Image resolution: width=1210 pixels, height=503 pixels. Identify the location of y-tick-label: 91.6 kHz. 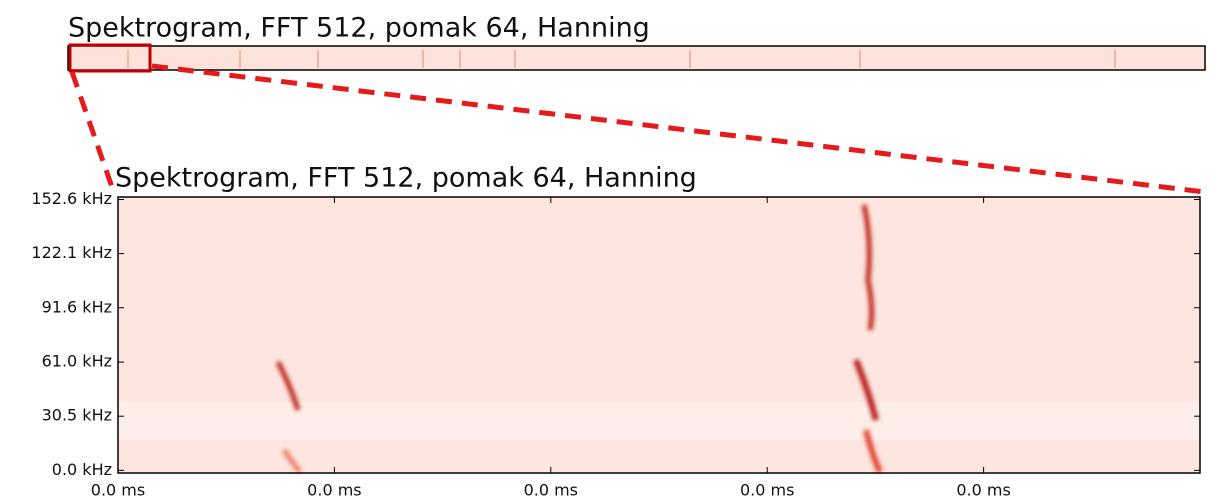
(77, 306).